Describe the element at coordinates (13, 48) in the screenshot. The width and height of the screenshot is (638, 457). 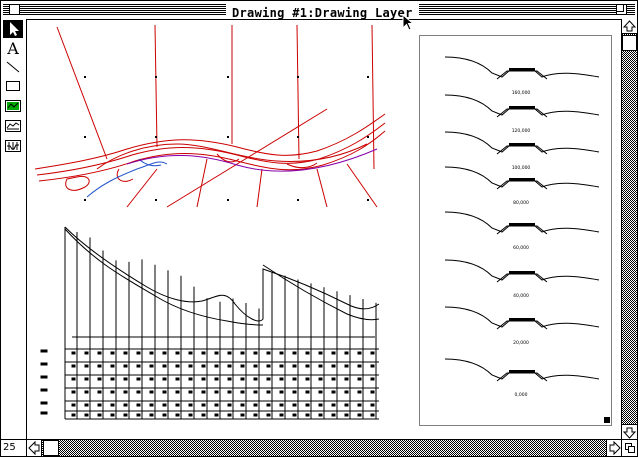
I see `text-tool: A` at that location.